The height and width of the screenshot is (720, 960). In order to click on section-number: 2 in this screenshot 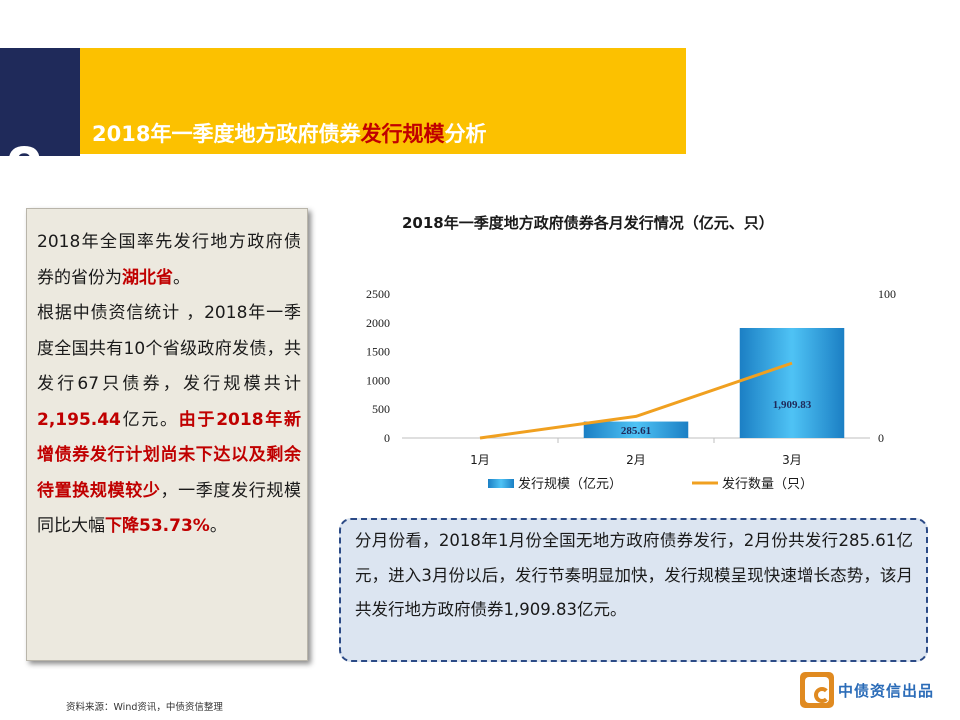, I will do `click(24, 146)`.